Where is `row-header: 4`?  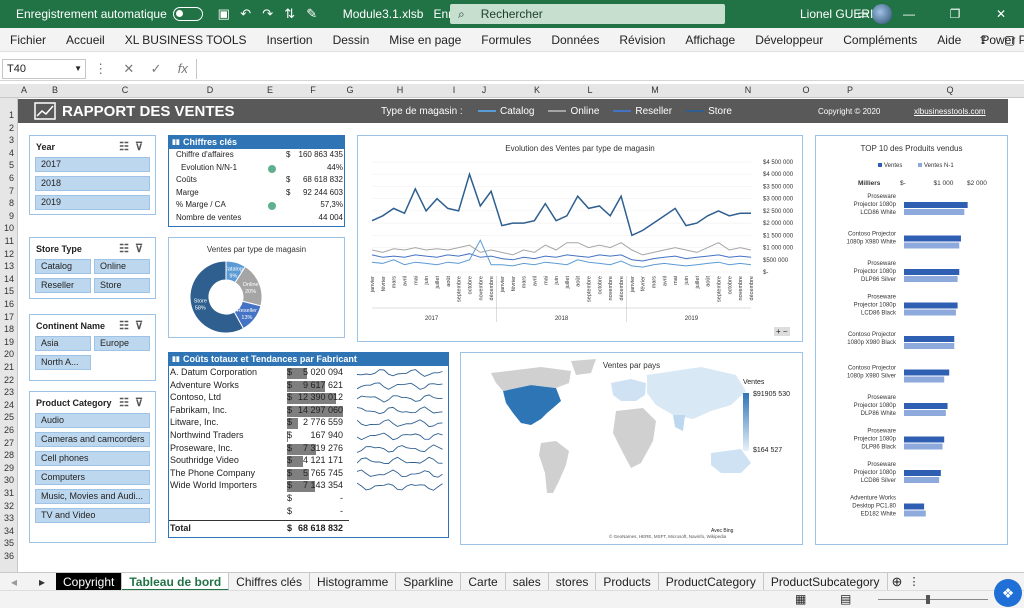 row-header: 4 is located at coordinates (11, 152).